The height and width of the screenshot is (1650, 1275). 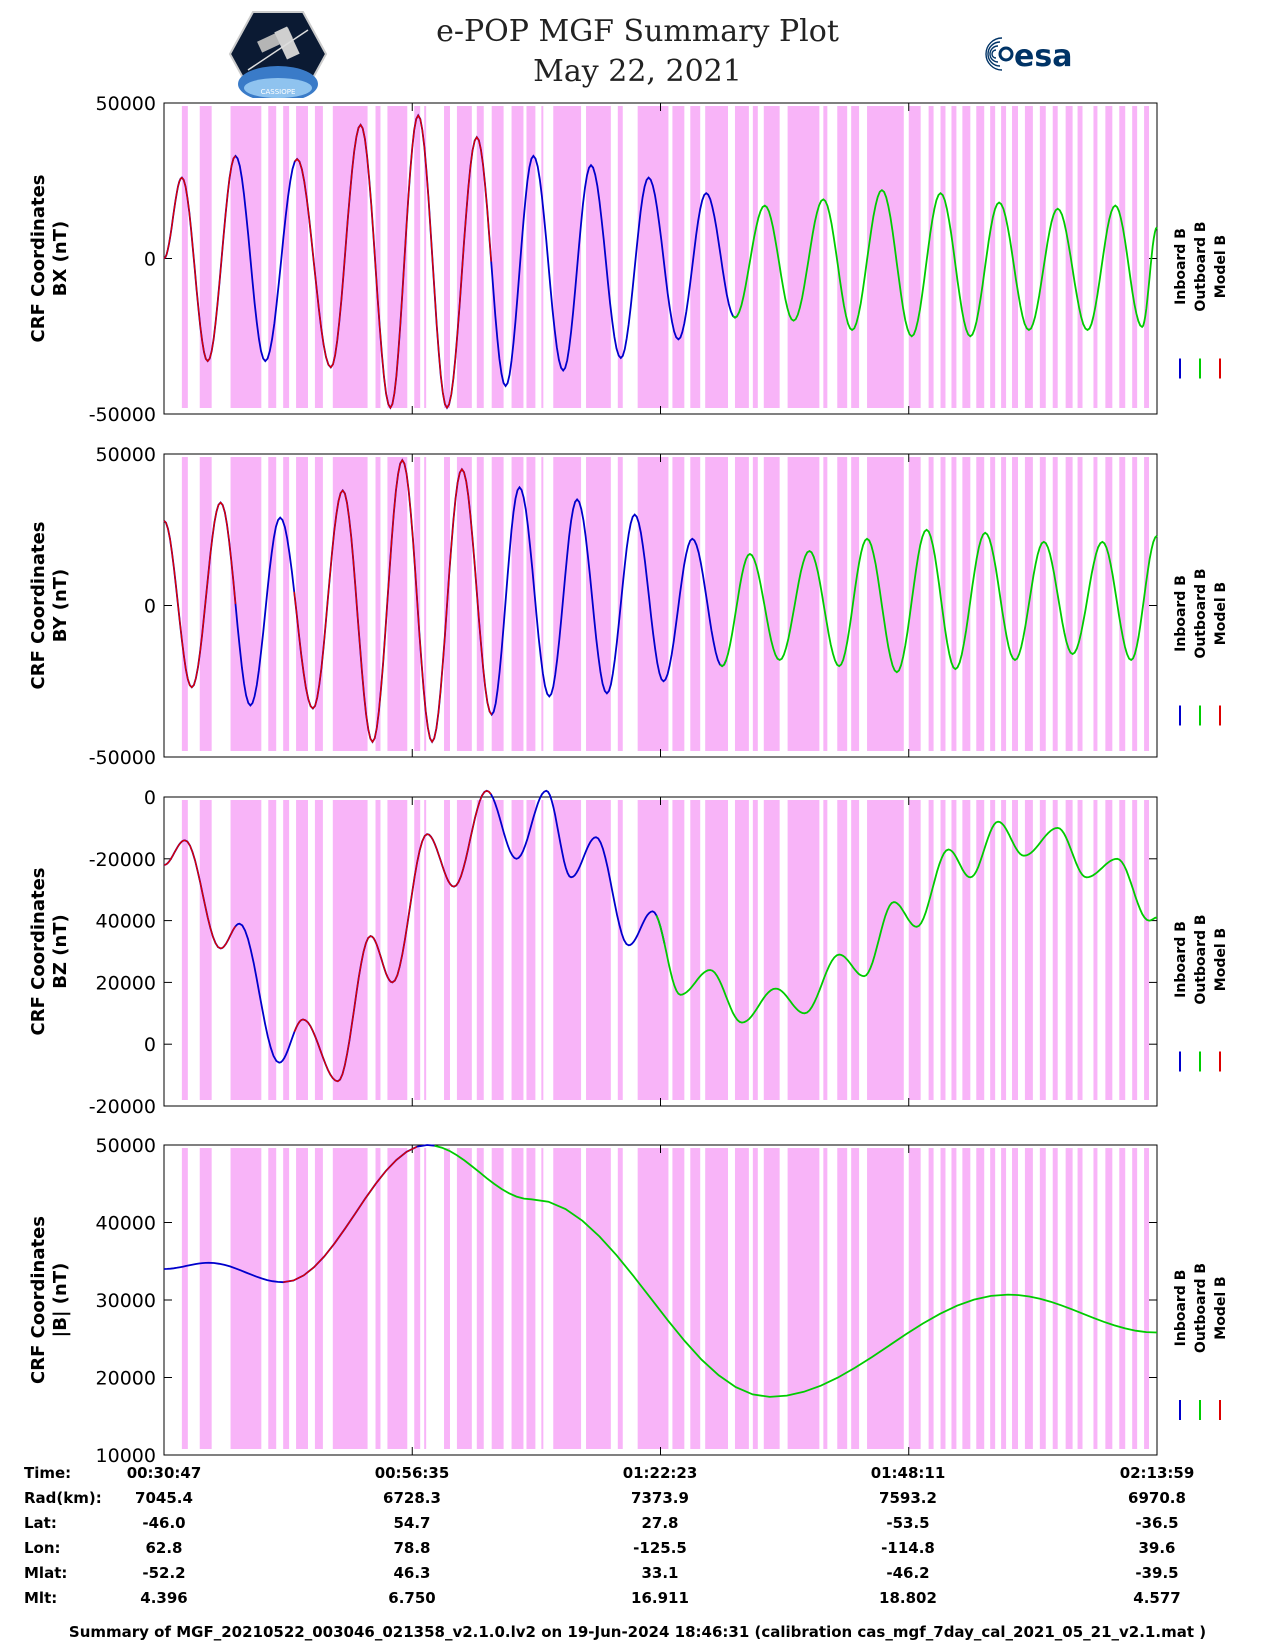 What do you see at coordinates (660, 1498) in the screenshot?
I see `info-cell: 7373.9` at bounding box center [660, 1498].